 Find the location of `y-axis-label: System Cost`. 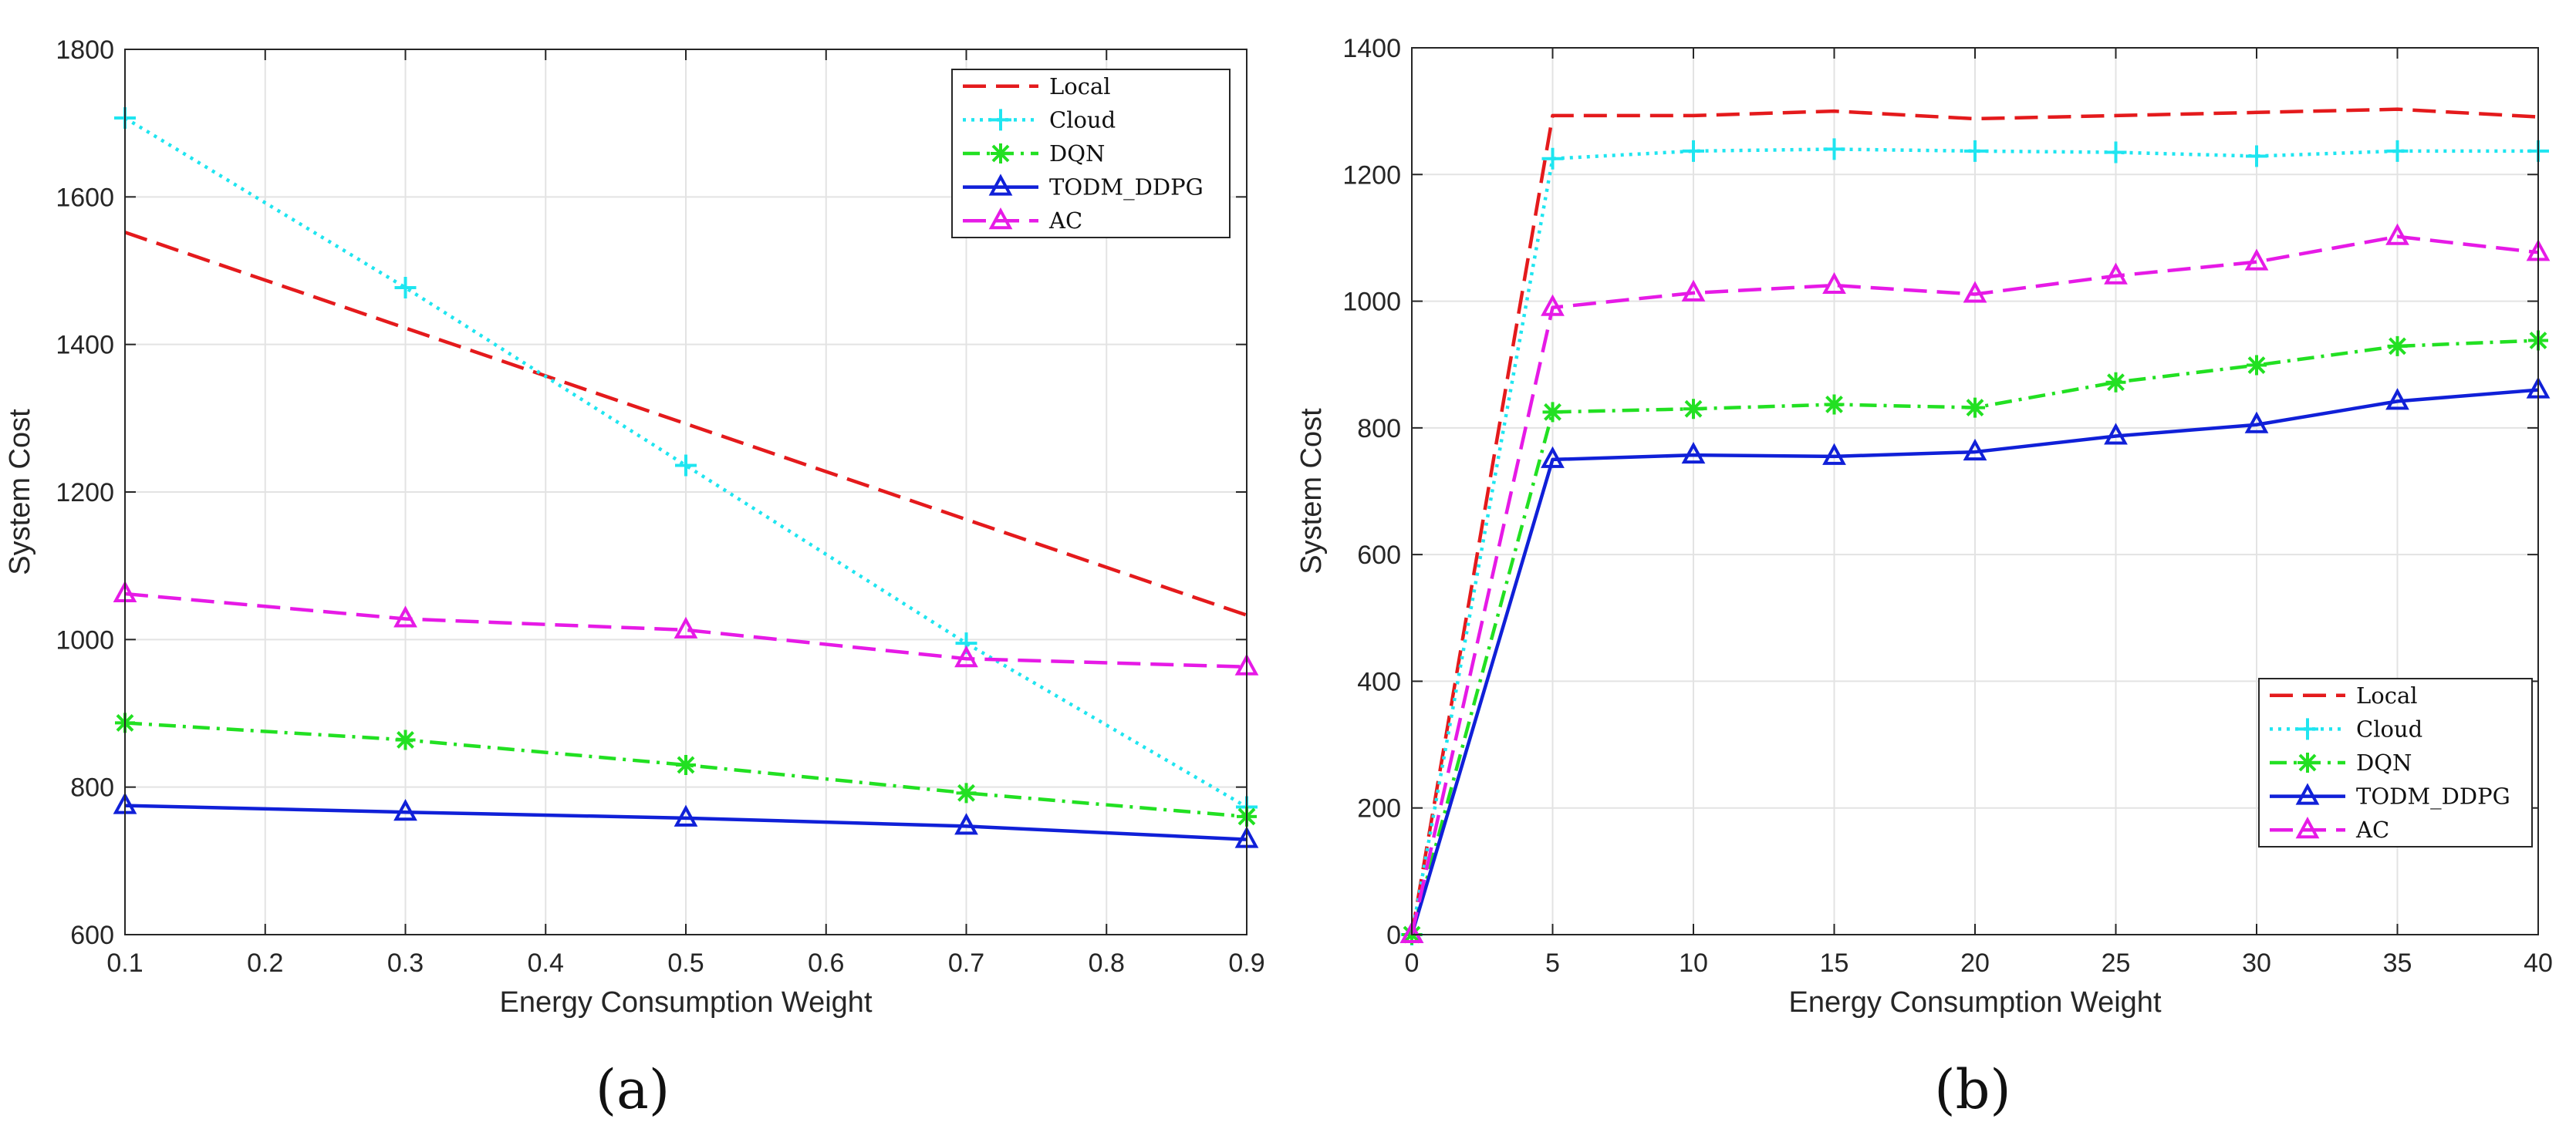

y-axis-label: System Cost is located at coordinates (20, 492).